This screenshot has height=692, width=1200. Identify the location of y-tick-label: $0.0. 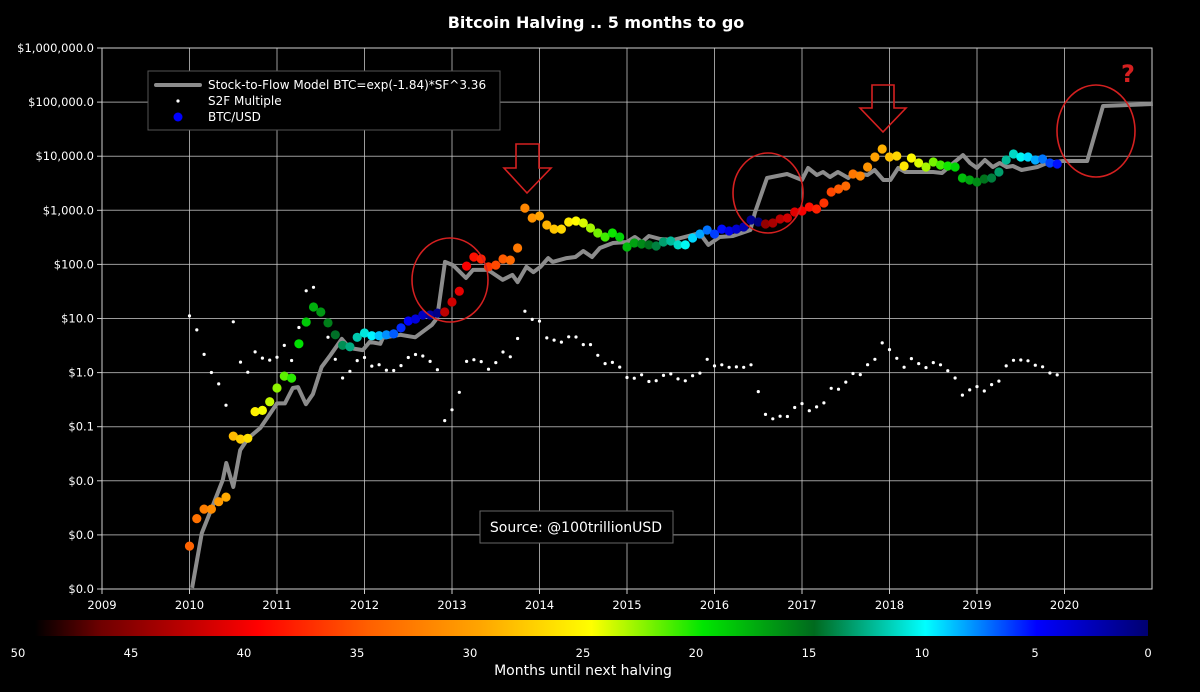
(81, 589).